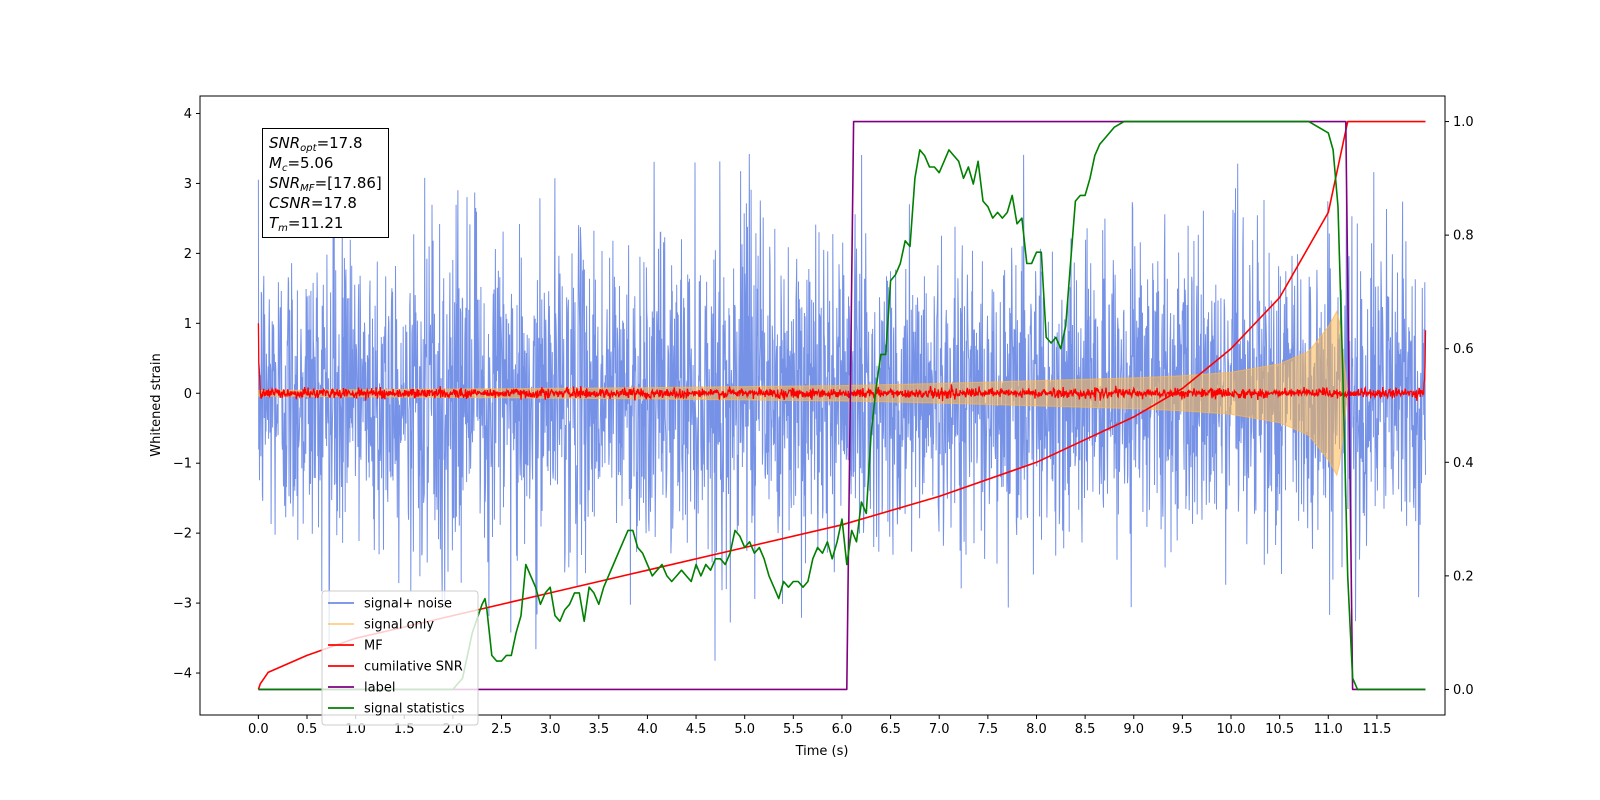  I want to click on y-tick-label: 1, so click(188, 324).